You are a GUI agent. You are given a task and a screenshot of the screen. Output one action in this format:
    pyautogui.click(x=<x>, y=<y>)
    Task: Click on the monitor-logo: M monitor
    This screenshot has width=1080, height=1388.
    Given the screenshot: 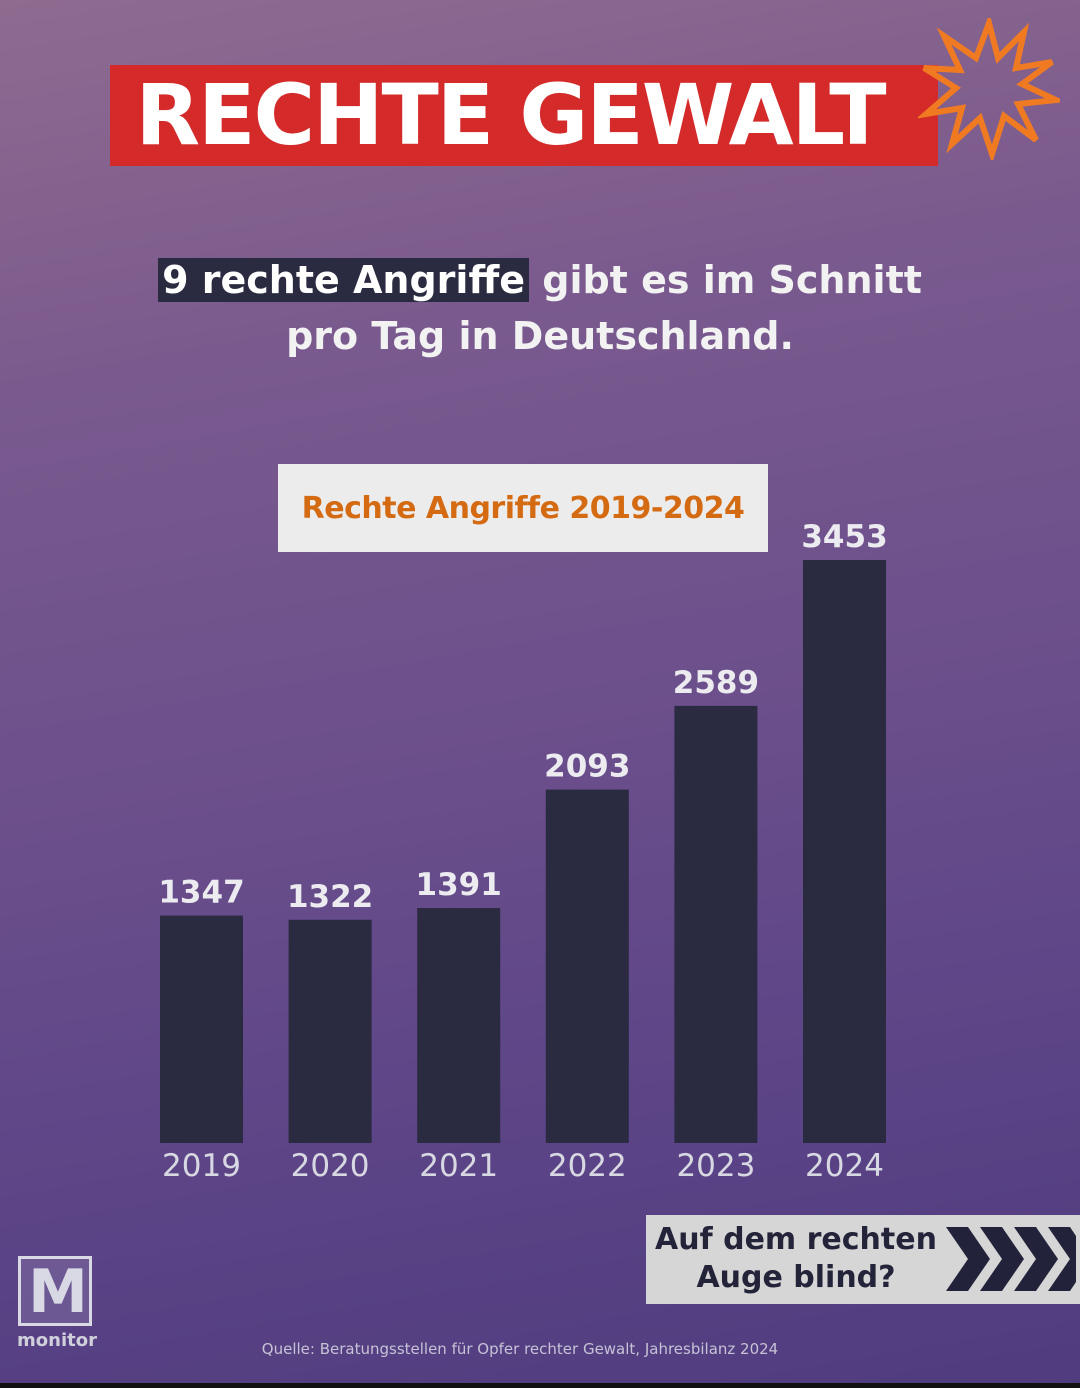 What is the action you would take?
    pyautogui.click(x=57, y=1306)
    